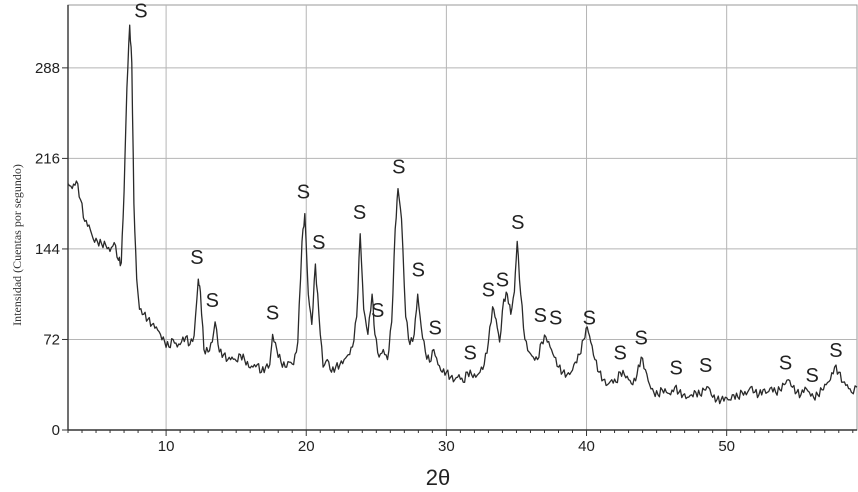 The height and width of the screenshot is (492, 858). What do you see at coordinates (446, 446) in the screenshot?
I see `x-tick-label: 30` at bounding box center [446, 446].